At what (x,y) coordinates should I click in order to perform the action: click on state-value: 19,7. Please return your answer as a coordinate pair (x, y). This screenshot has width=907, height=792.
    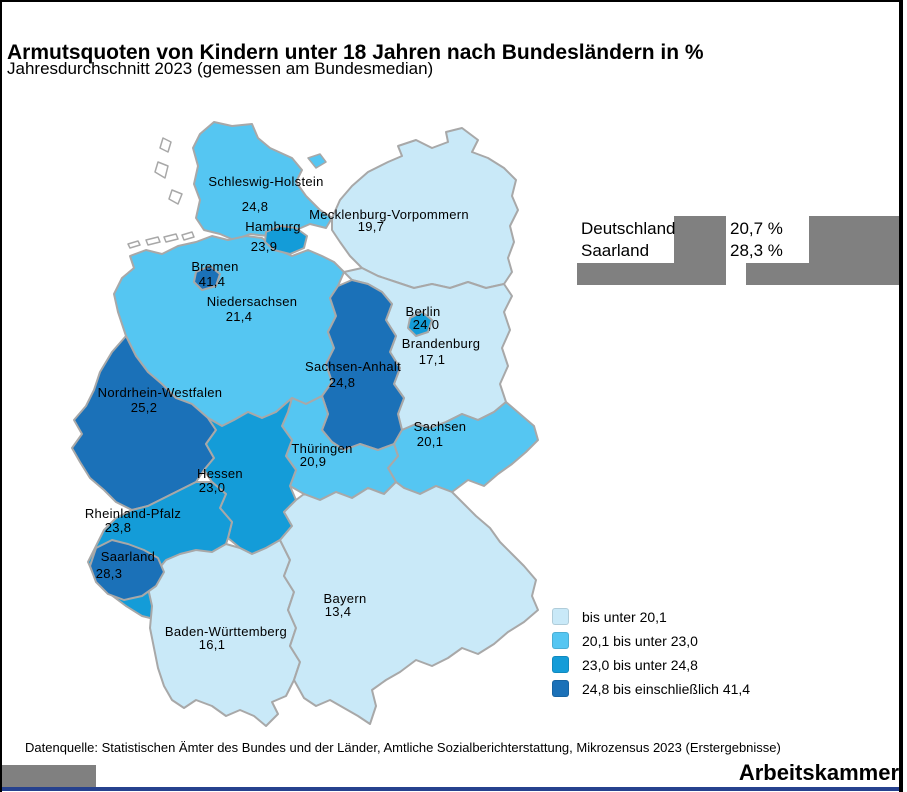
    Looking at the image, I should click on (371, 226).